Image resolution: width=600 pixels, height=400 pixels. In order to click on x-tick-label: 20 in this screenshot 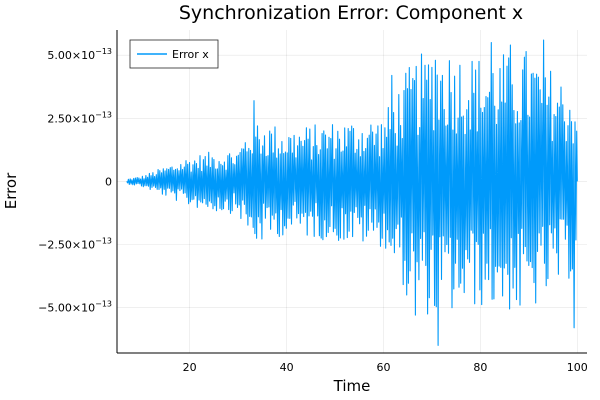, I will do `click(190, 367)`.